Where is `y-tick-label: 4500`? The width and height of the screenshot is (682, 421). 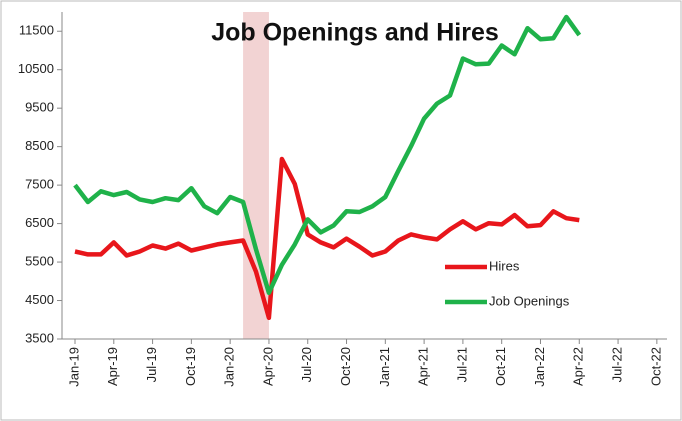 y-tick-label: 4500 is located at coordinates (39, 299).